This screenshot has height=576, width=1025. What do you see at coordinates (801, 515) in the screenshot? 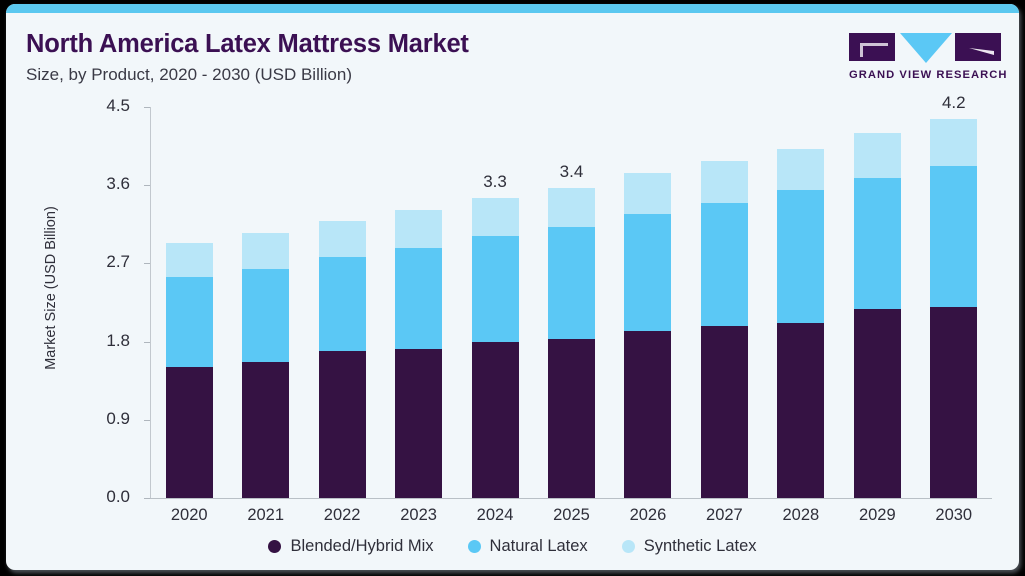
I see `x-tick-label: 2028` at bounding box center [801, 515].